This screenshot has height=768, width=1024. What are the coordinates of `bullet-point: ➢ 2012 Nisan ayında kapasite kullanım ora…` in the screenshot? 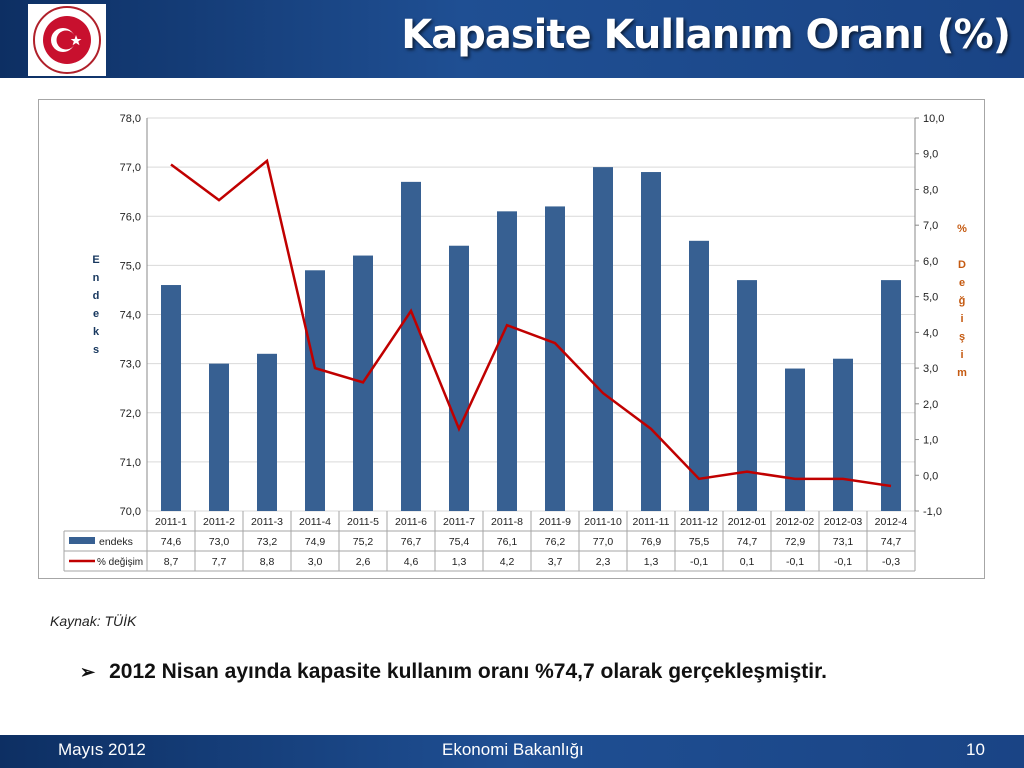 It's located at (453, 672).